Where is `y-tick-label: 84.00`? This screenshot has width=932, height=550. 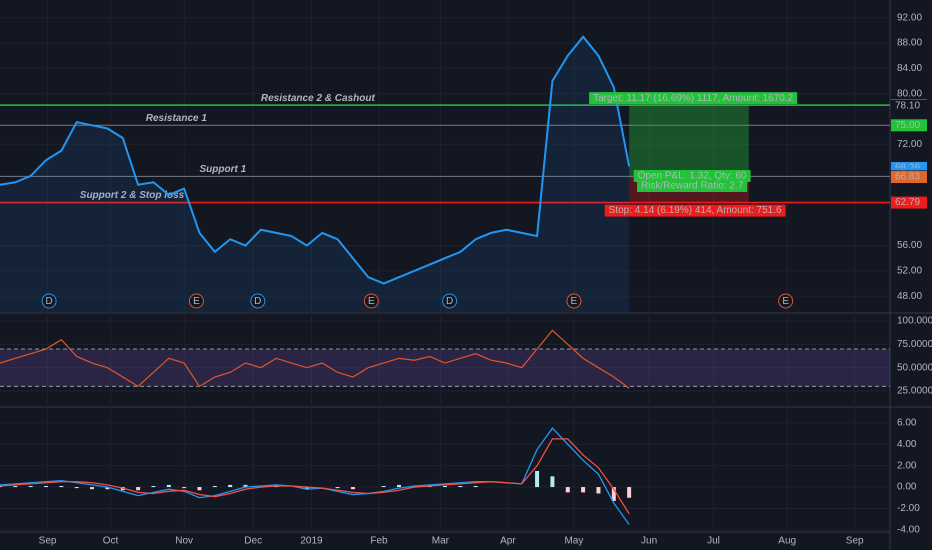 y-tick-label: 84.00 is located at coordinates (909, 68).